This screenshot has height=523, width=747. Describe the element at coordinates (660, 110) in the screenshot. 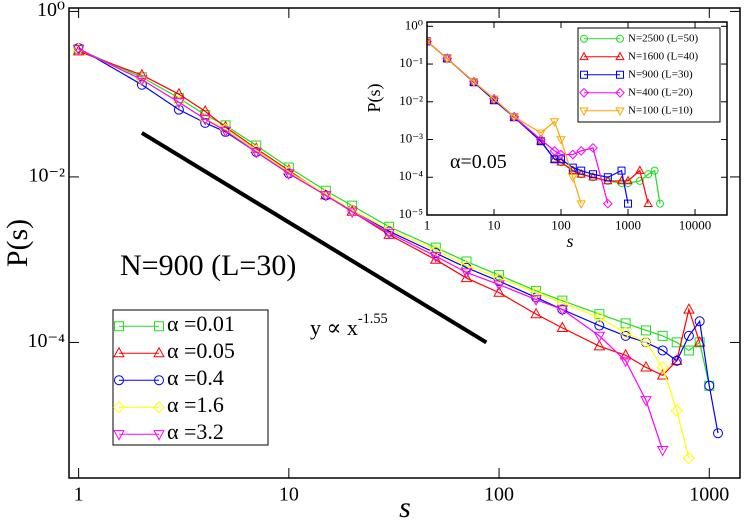

I see `legend-label: N=100 (L=10)` at that location.